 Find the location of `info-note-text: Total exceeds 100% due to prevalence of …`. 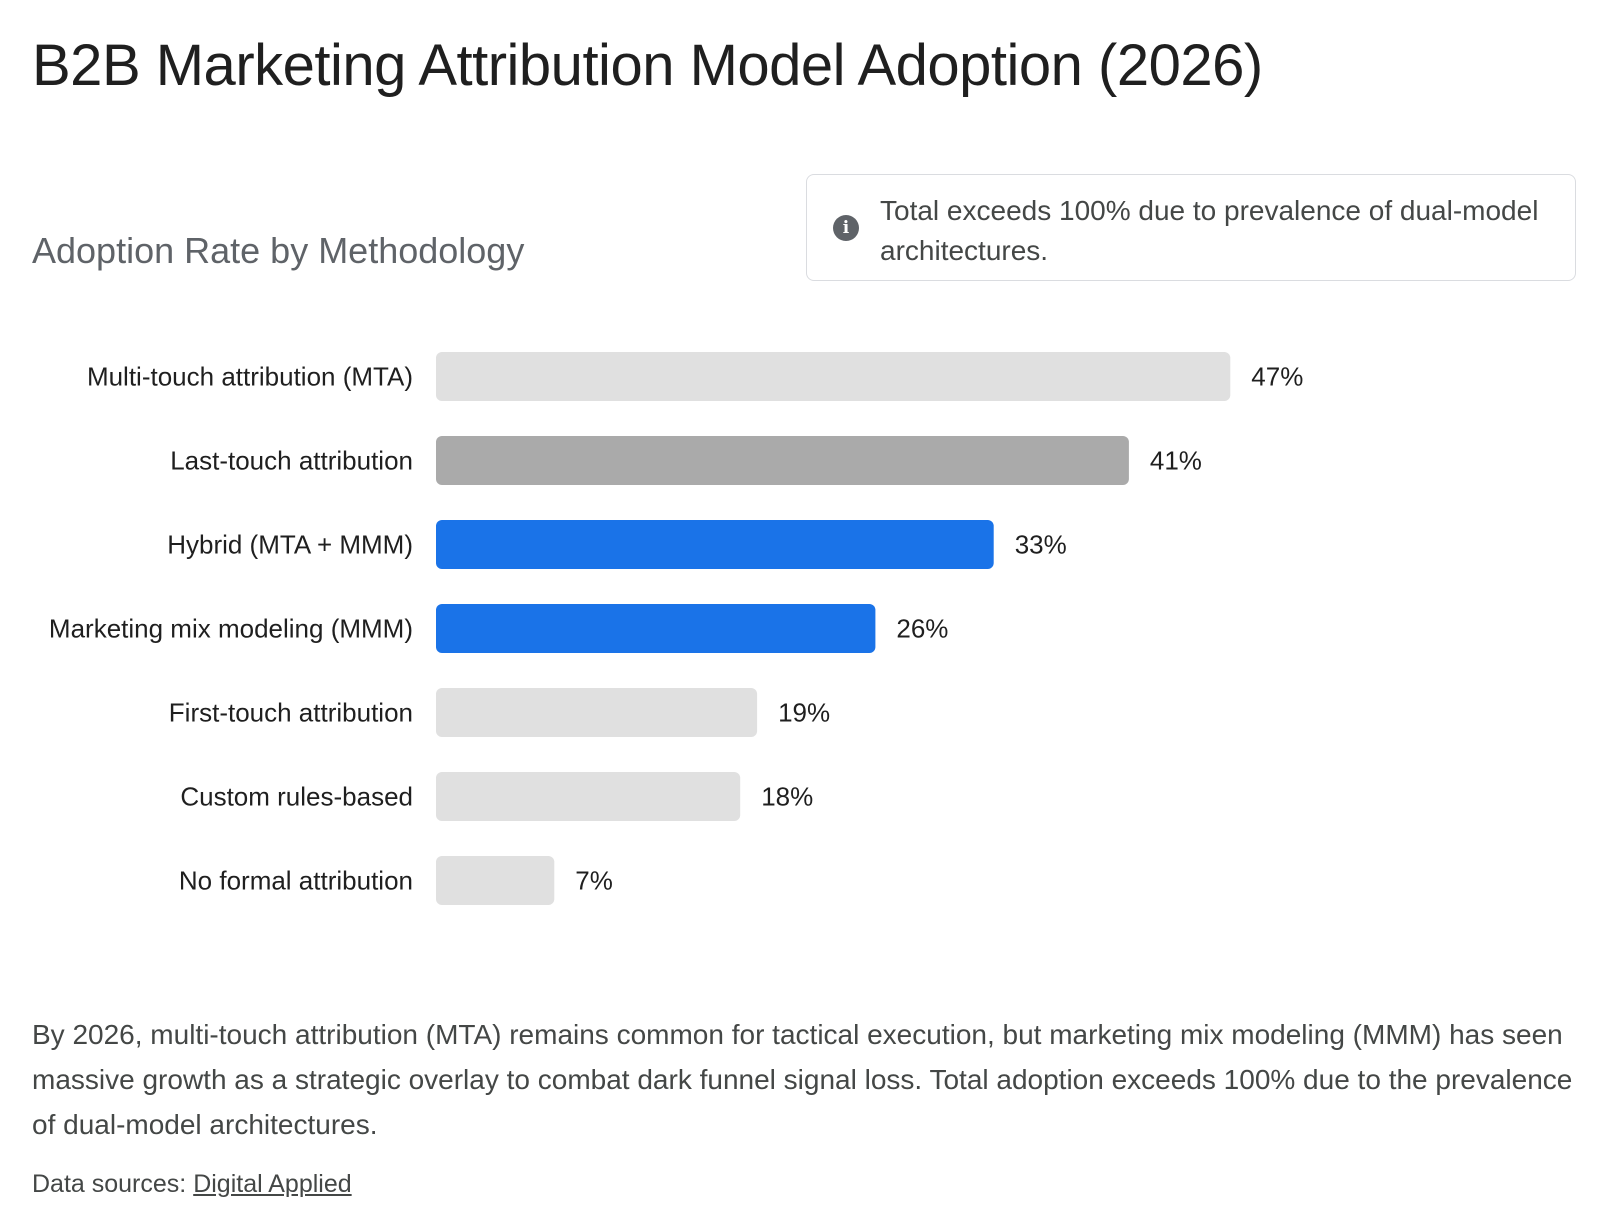

info-note-text: Total exceeds 100% due to prevalence of … is located at coordinates (1209, 230).